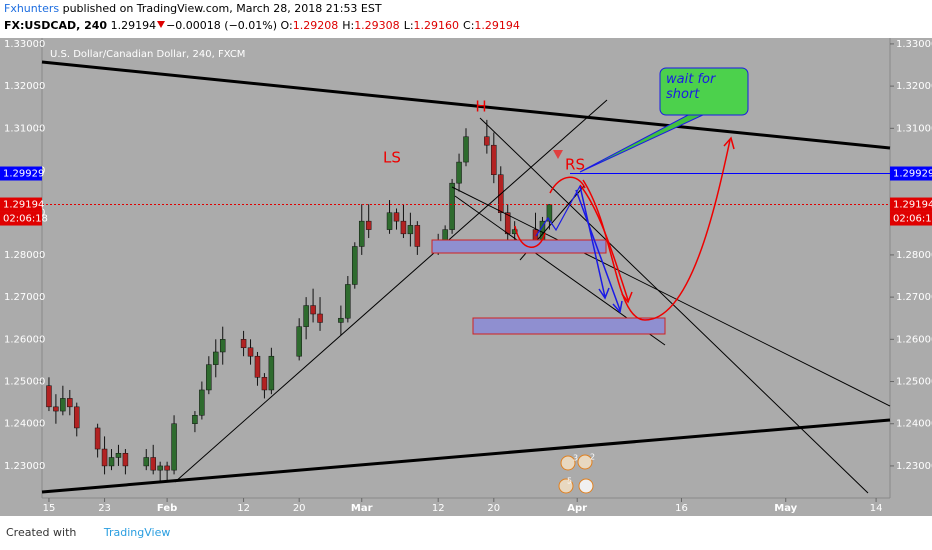 The image size is (932, 550). What do you see at coordinates (137, 532) in the screenshot?
I see `brand: TradingView` at bounding box center [137, 532].